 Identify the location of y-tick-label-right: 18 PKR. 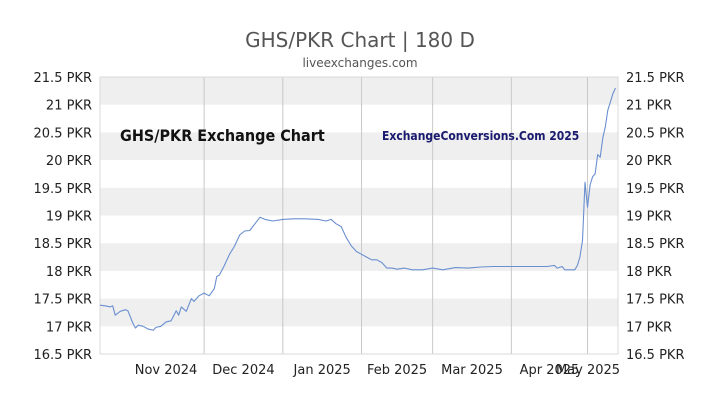
(649, 272).